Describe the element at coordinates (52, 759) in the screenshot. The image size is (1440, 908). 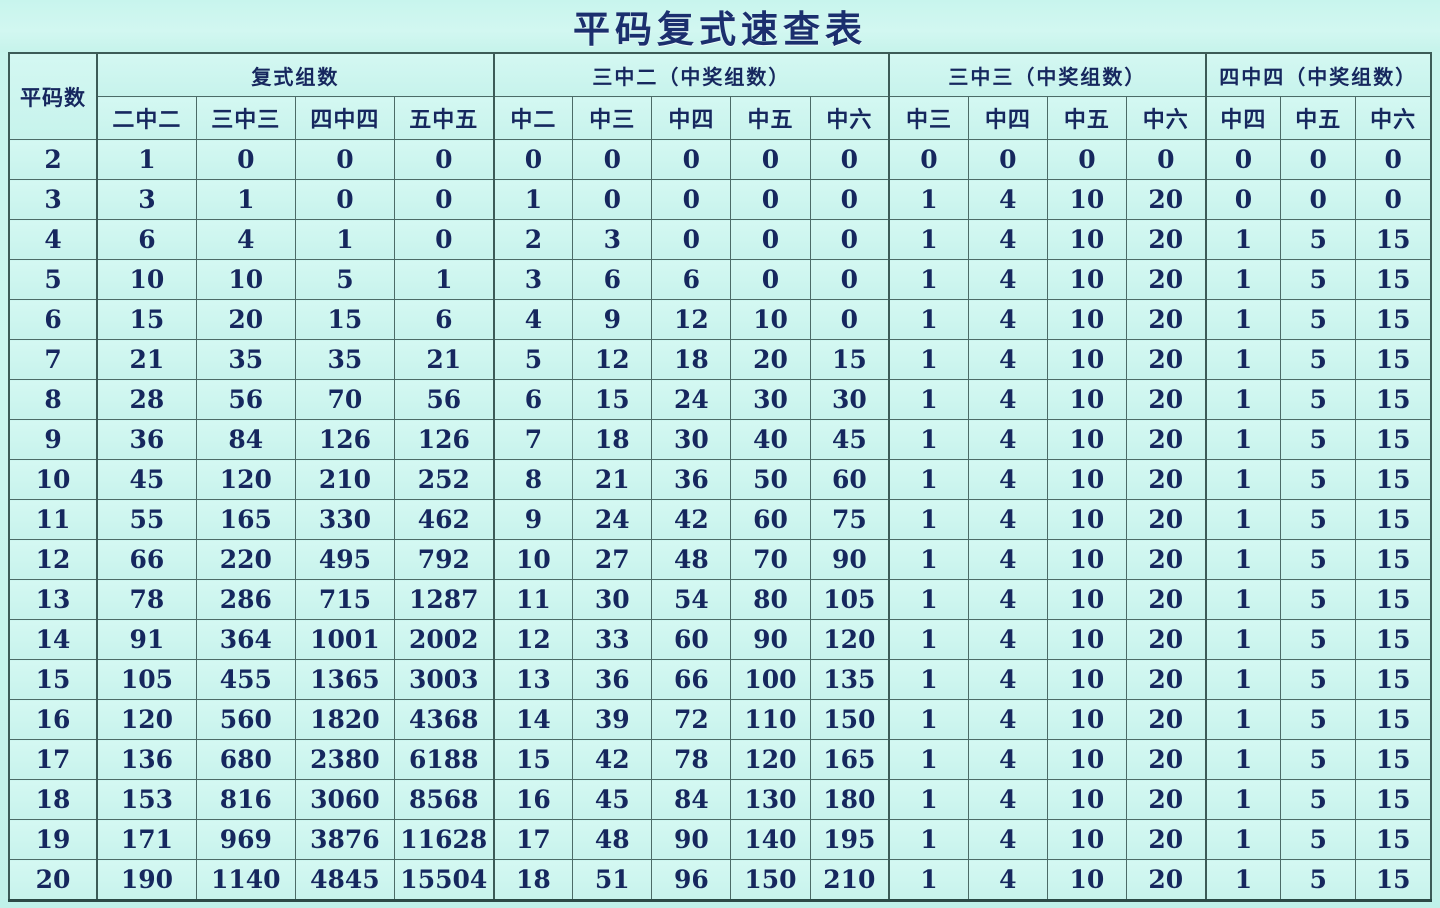
I see `row-header-value: 17` at that location.